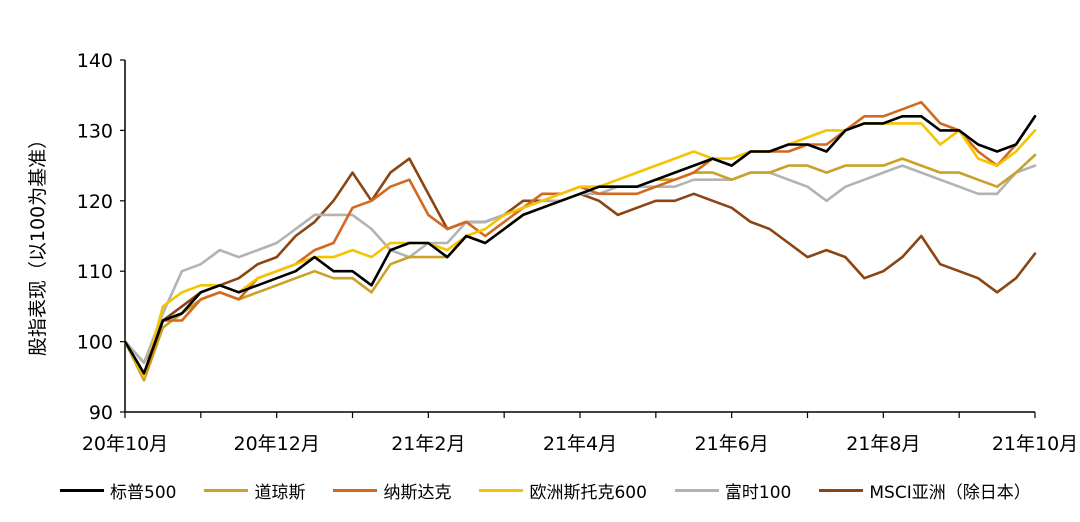 This screenshot has height=522, width=1080. Describe the element at coordinates (38, 243) in the screenshot. I see `y-axis-title: 股指表现（以100为基准）` at that location.